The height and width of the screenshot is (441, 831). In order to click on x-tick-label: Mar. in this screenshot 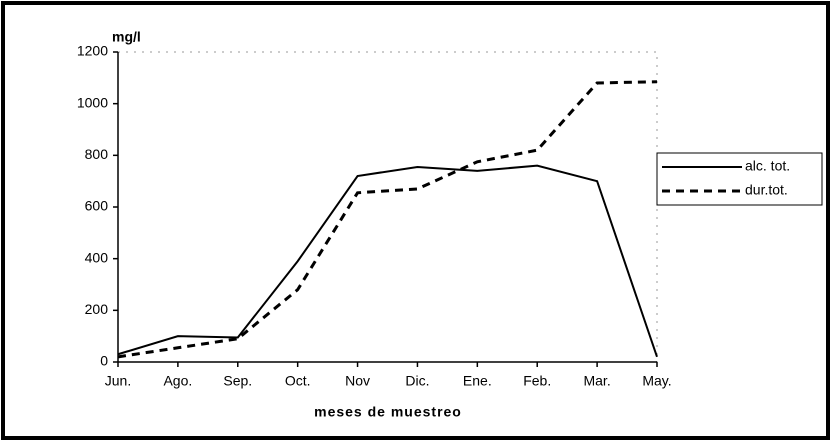, I will do `click(596, 381)`.